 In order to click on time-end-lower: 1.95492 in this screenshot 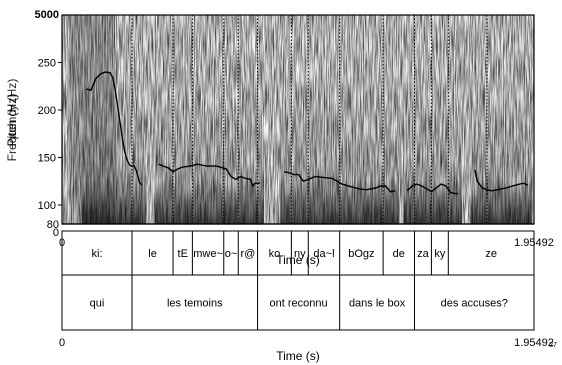, I will do `click(534, 343)`.